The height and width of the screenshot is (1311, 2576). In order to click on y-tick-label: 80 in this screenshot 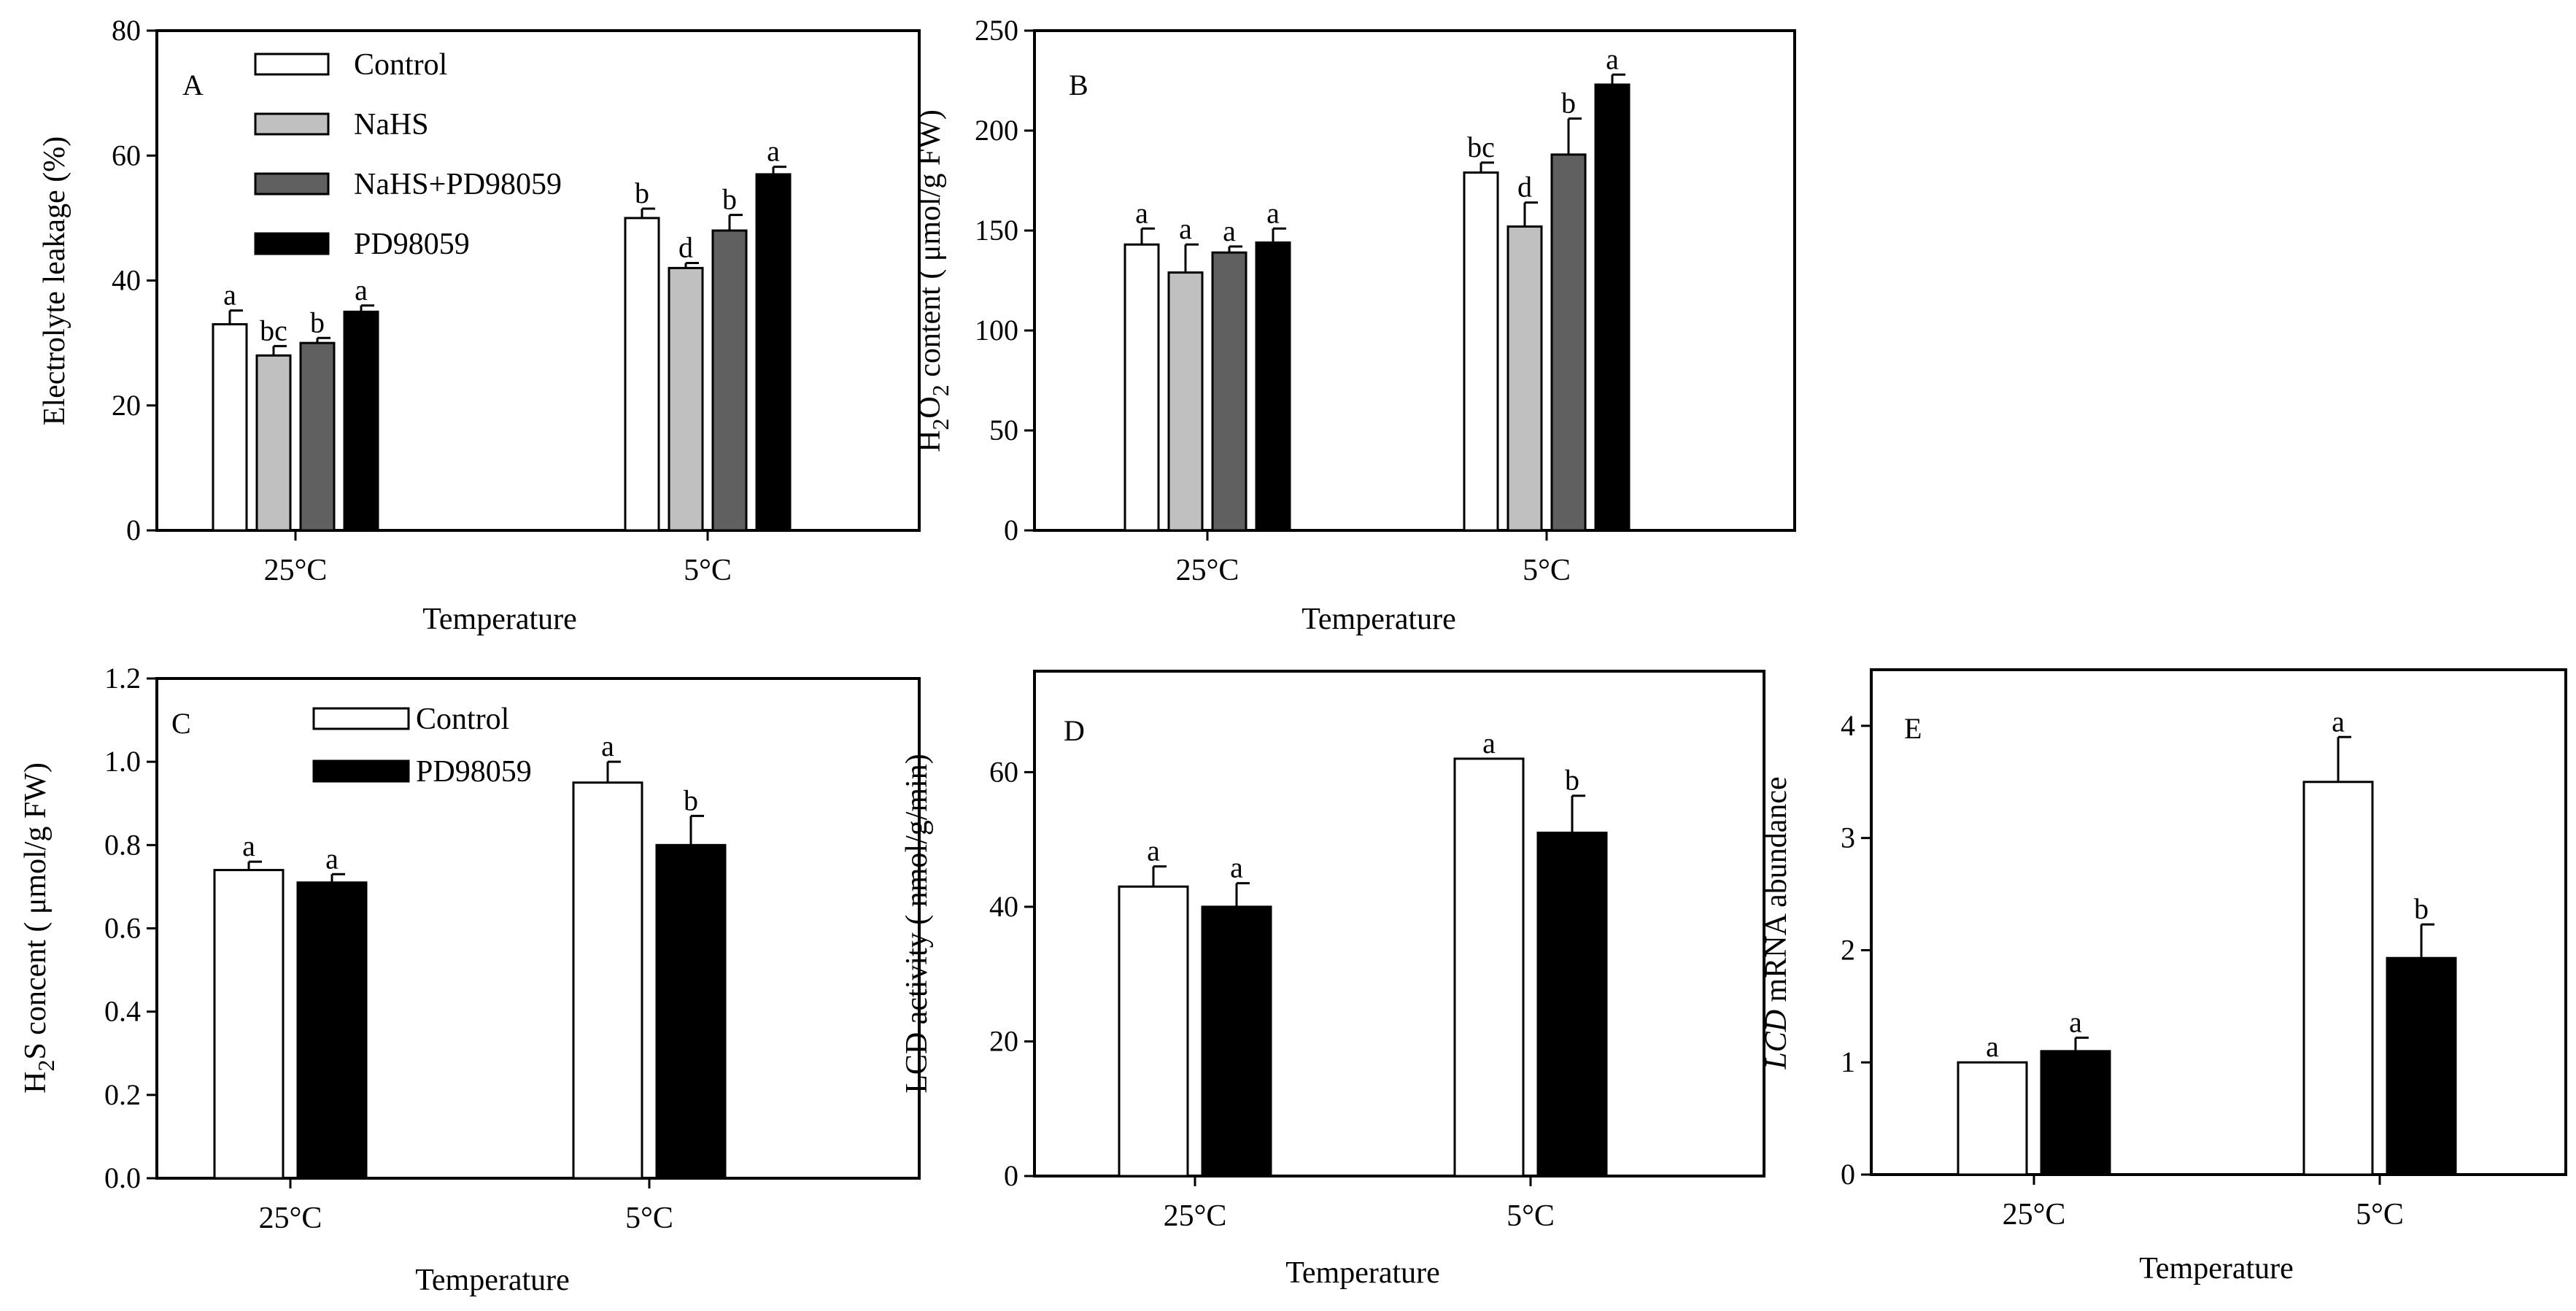, I will do `click(126, 30)`.